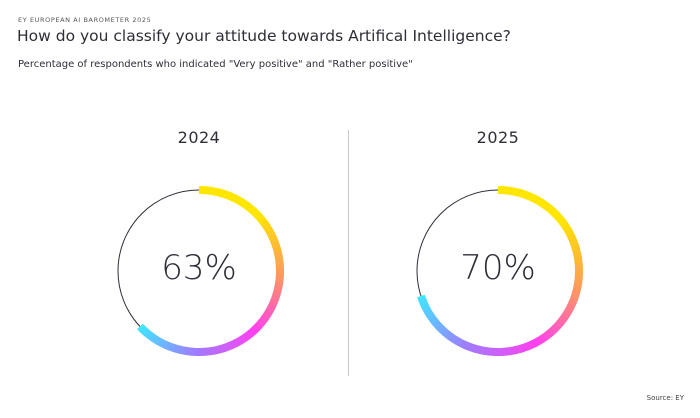  What do you see at coordinates (199, 137) in the screenshot?
I see `gauge-label-2024: 2024` at bounding box center [199, 137].